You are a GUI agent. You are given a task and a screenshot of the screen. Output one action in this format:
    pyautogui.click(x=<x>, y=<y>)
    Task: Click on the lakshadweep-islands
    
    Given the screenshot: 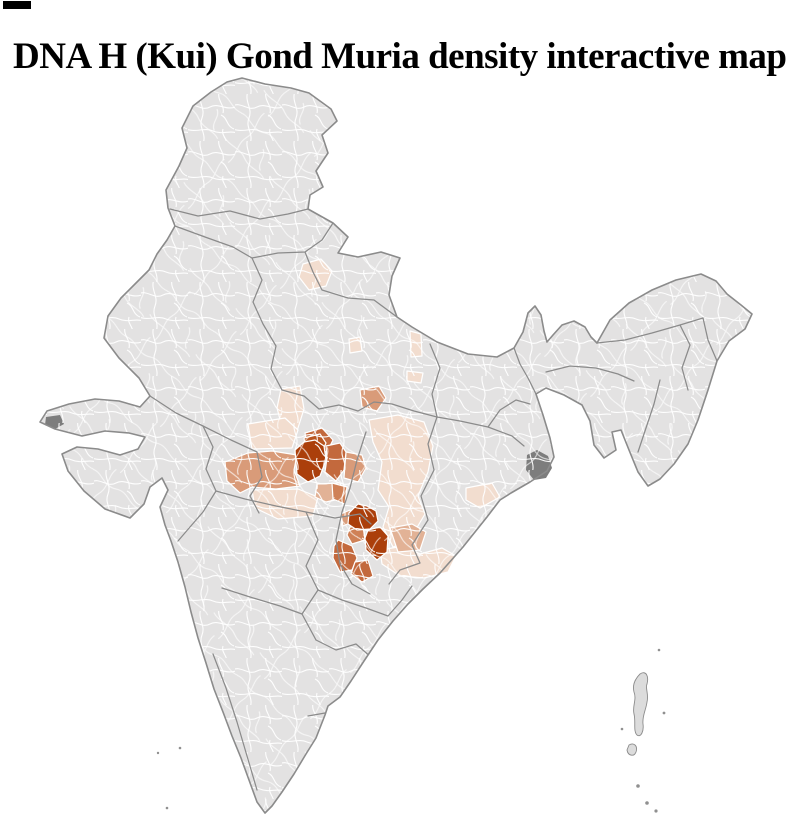 What is the action you would take?
    pyautogui.click(x=169, y=778)
    